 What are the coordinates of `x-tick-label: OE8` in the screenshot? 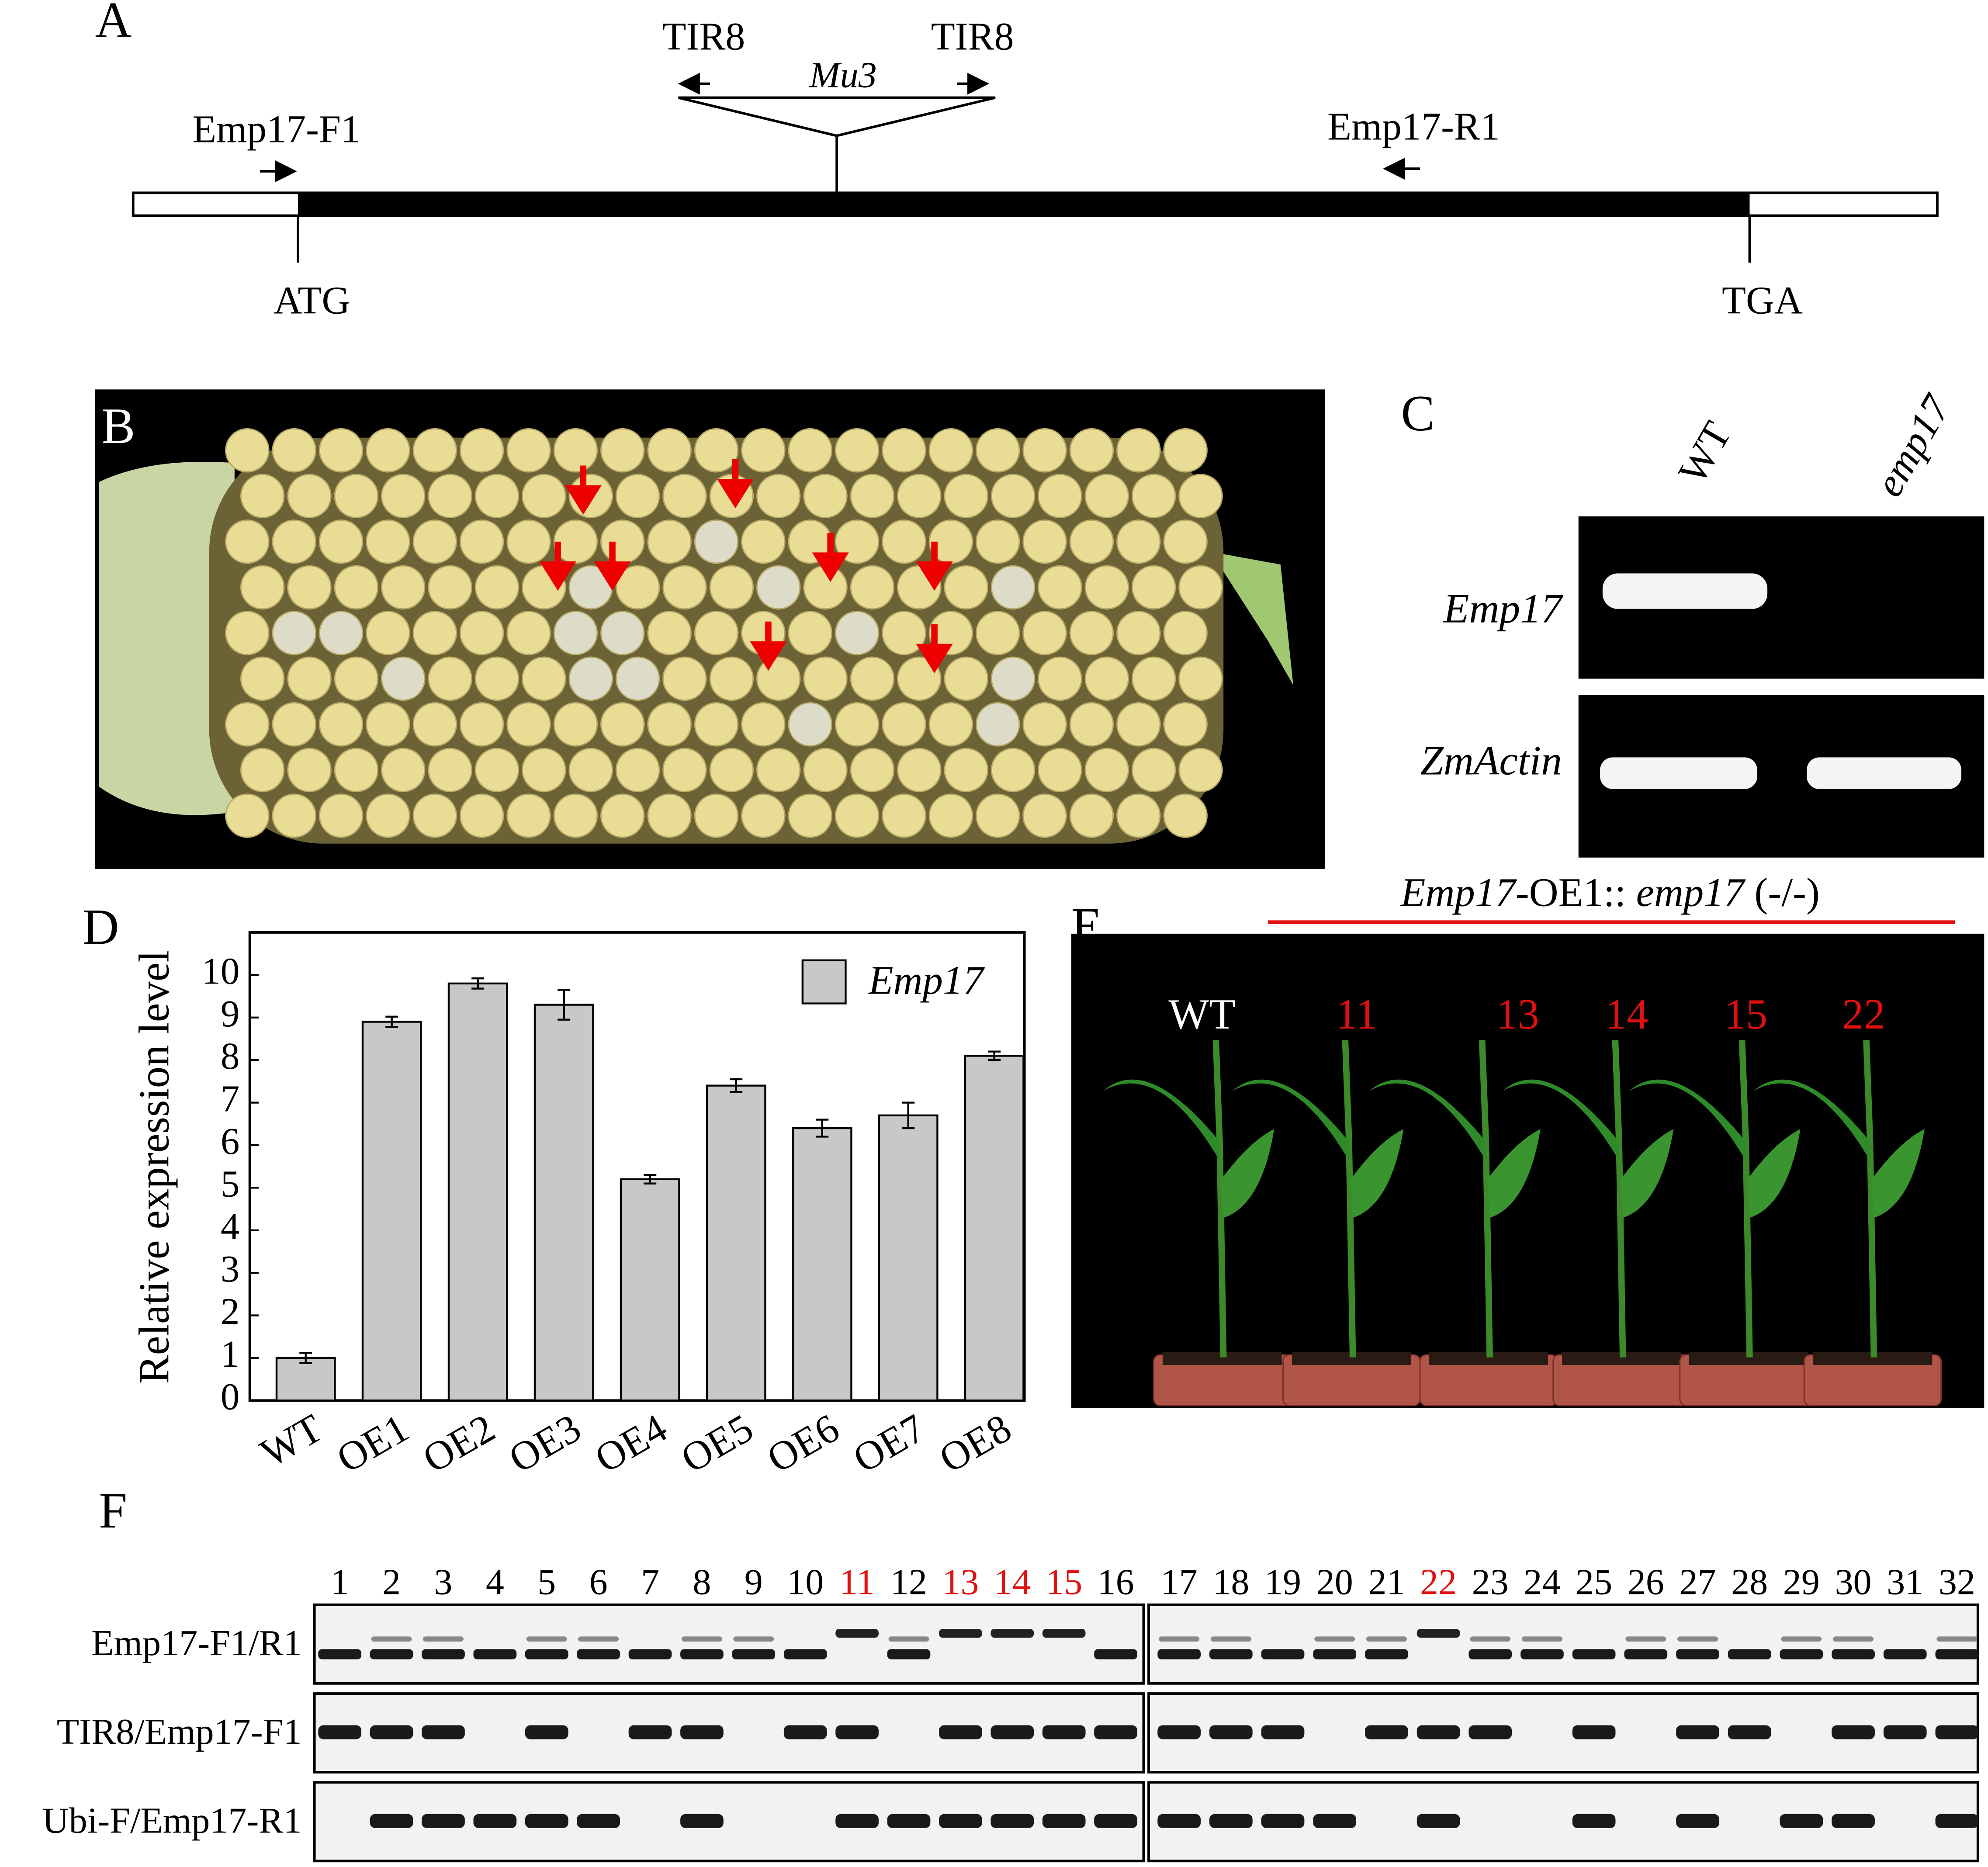 It's located at (975, 1444).